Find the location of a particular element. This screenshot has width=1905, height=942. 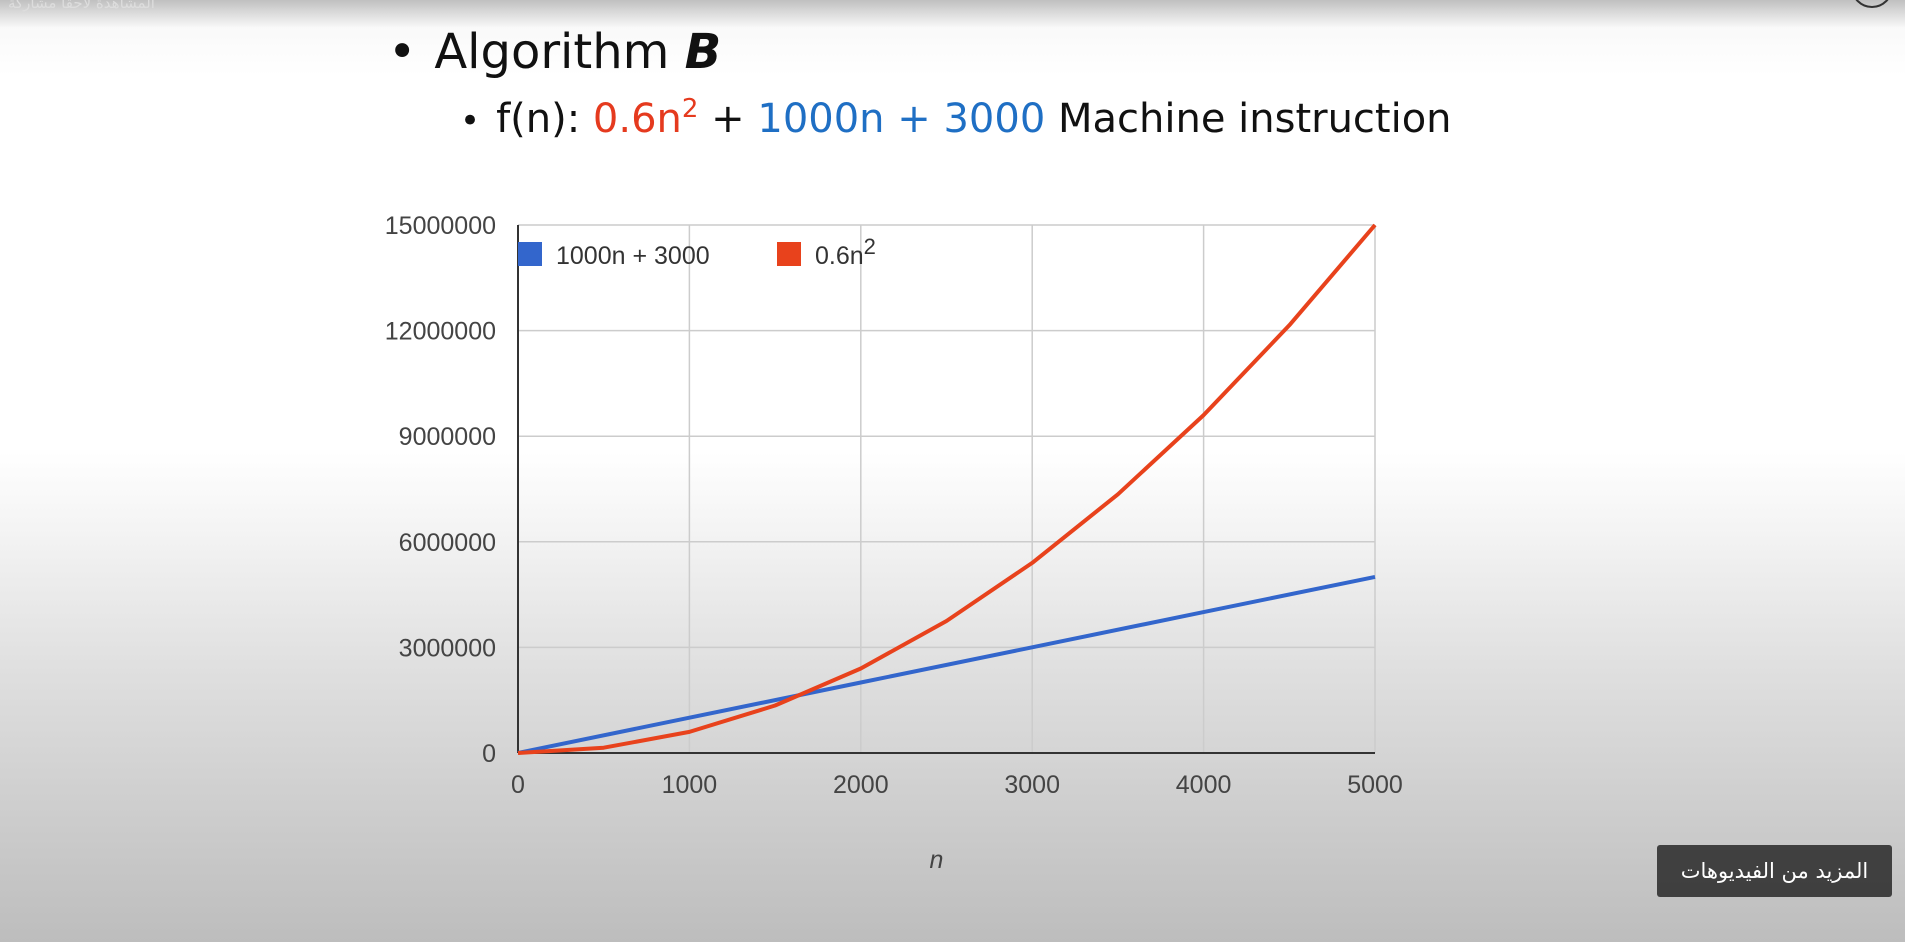

formula-term-quadratic-exponent: 2 is located at coordinates (690, 109).